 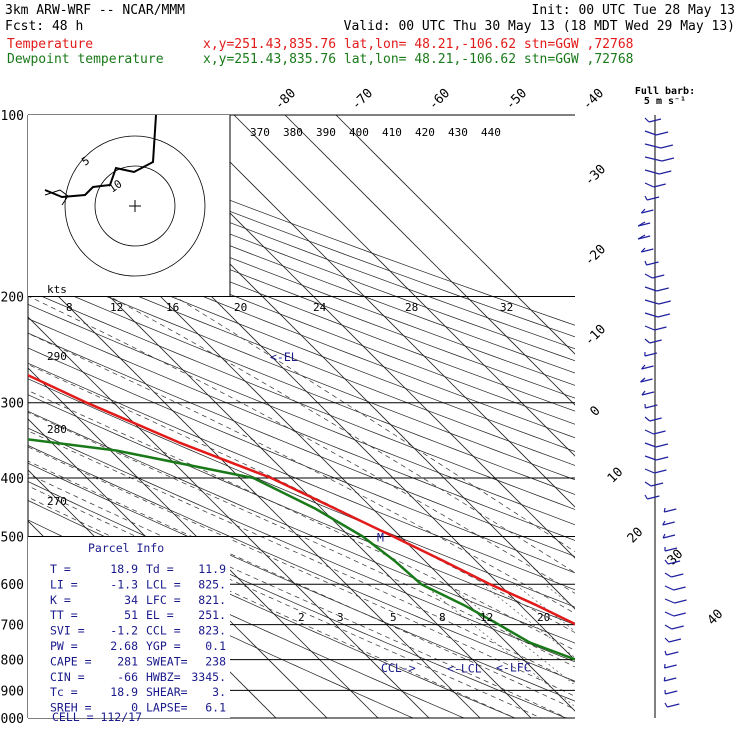 I want to click on parcel-value: 238, so click(x=215, y=661).